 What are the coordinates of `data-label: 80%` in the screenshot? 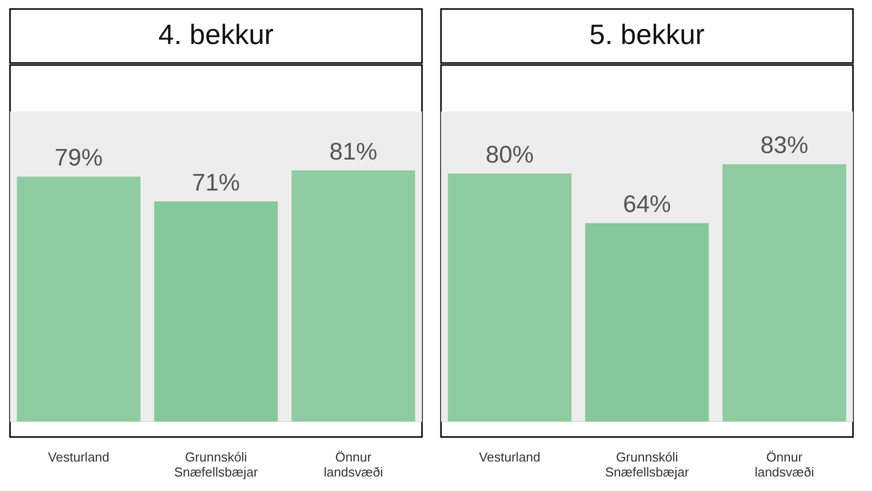 It's located at (510, 155).